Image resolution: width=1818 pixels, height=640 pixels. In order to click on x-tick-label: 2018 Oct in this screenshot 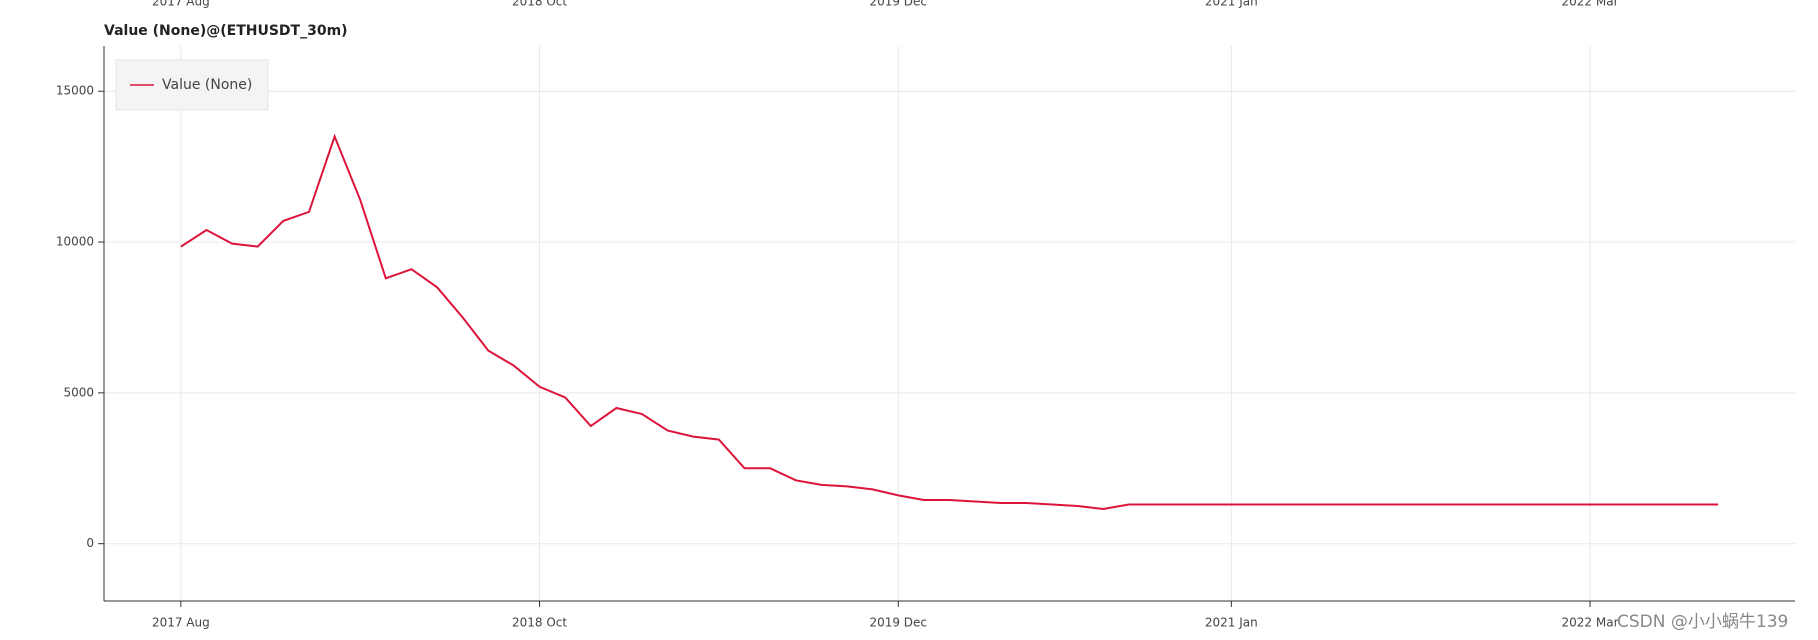, I will do `click(539, 623)`.